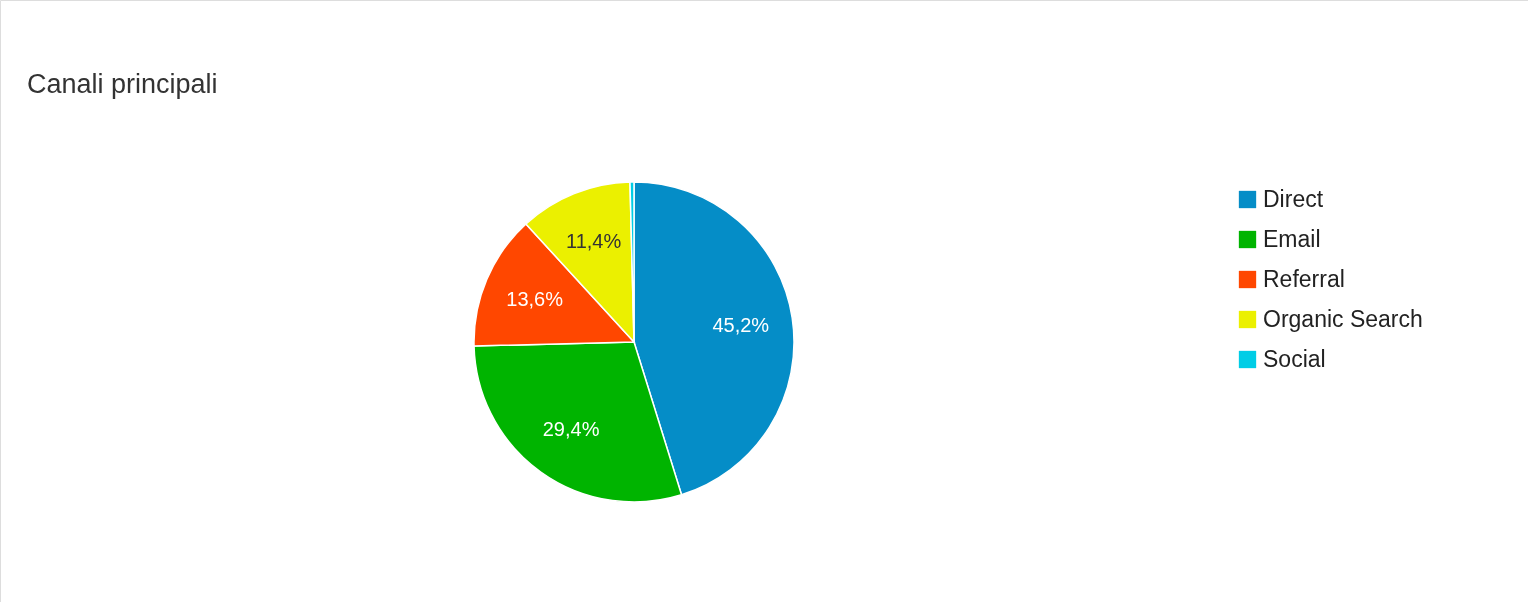  Describe the element at coordinates (535, 298) in the screenshot. I see `data-label: 13,6%` at that location.